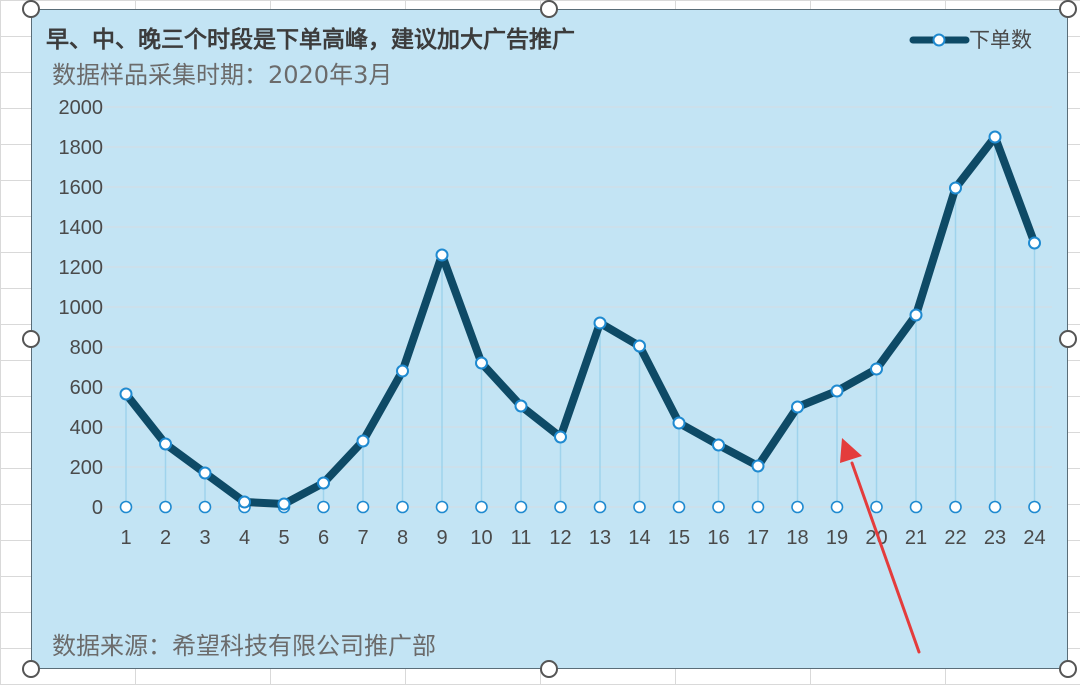 The width and height of the screenshot is (1080, 685). What do you see at coordinates (995, 538) in the screenshot?
I see `x-tick-label: 23` at bounding box center [995, 538].